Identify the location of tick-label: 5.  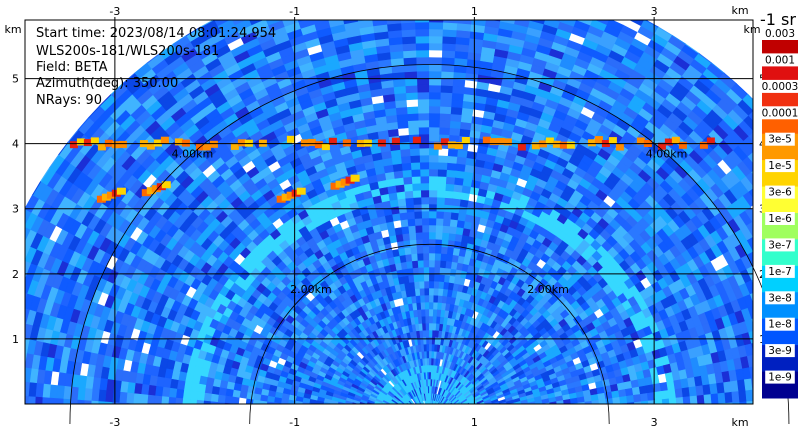
(15, 79).